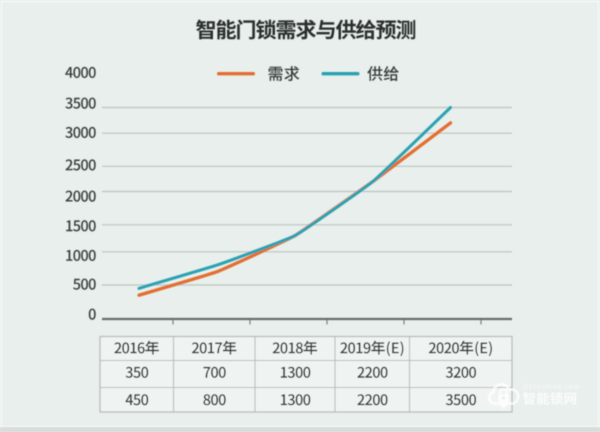 Image resolution: width=600 pixels, height=432 pixels. I want to click on svg-text: Dznzsmsw.com, so click(551, 387).